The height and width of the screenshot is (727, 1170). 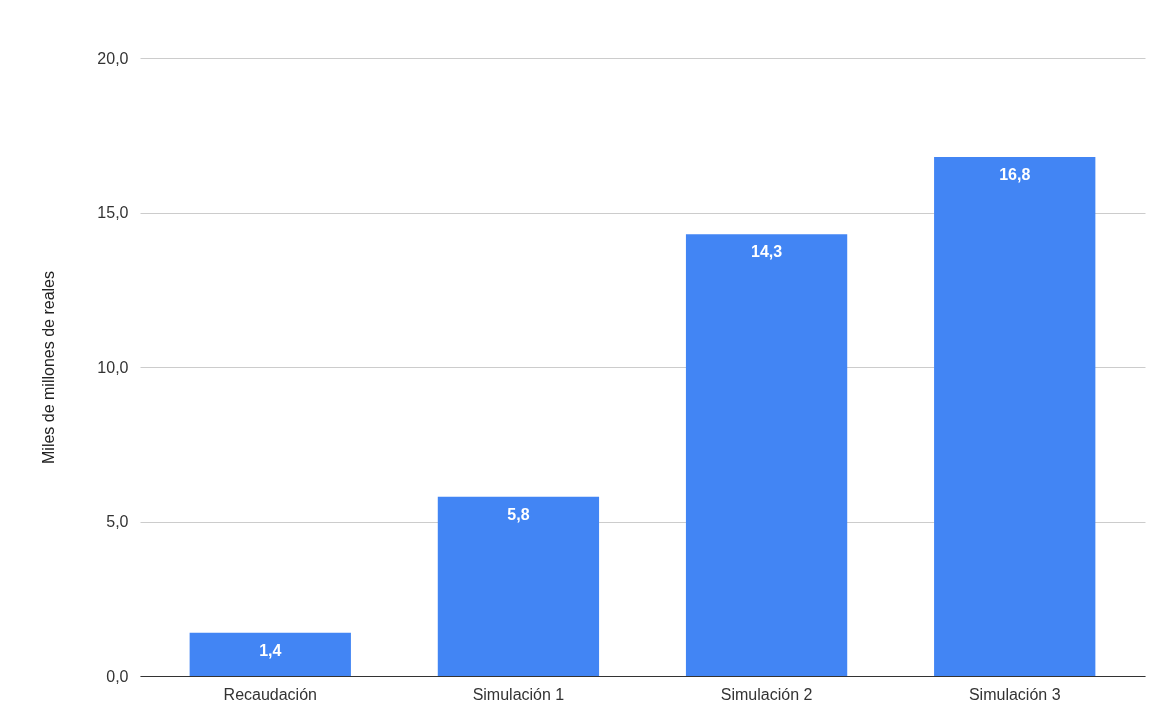 I want to click on y-tick-label: 10,0, so click(x=113, y=367).